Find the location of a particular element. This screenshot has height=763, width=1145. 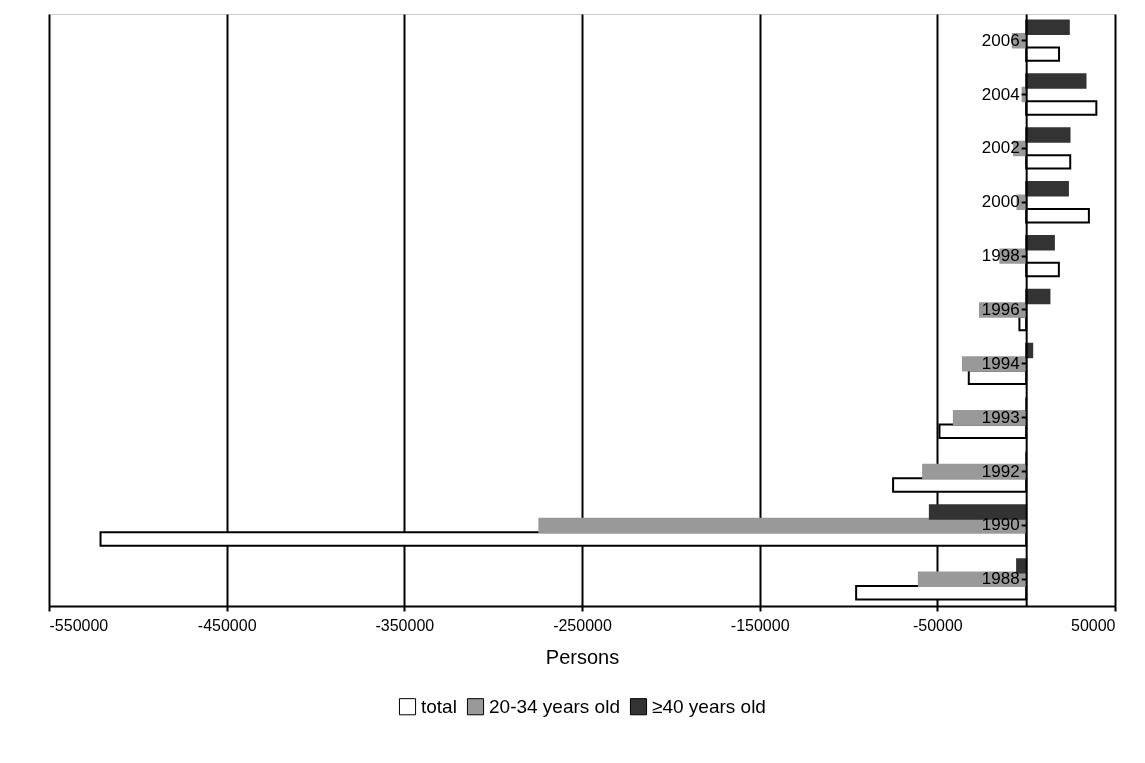

y-tick-label: 1988 is located at coordinates (1000, 579).